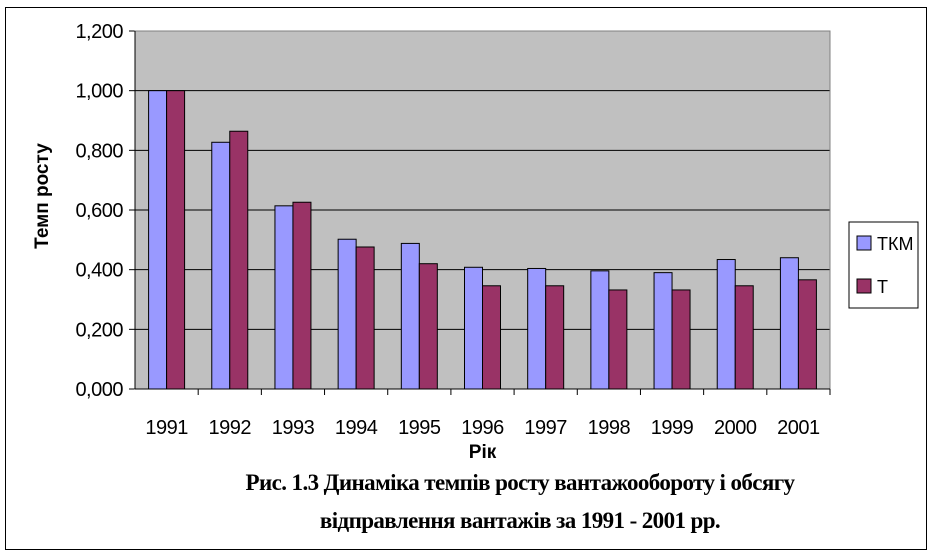  What do you see at coordinates (681, 339) in the screenshot?
I see `bar-t-1999` at bounding box center [681, 339].